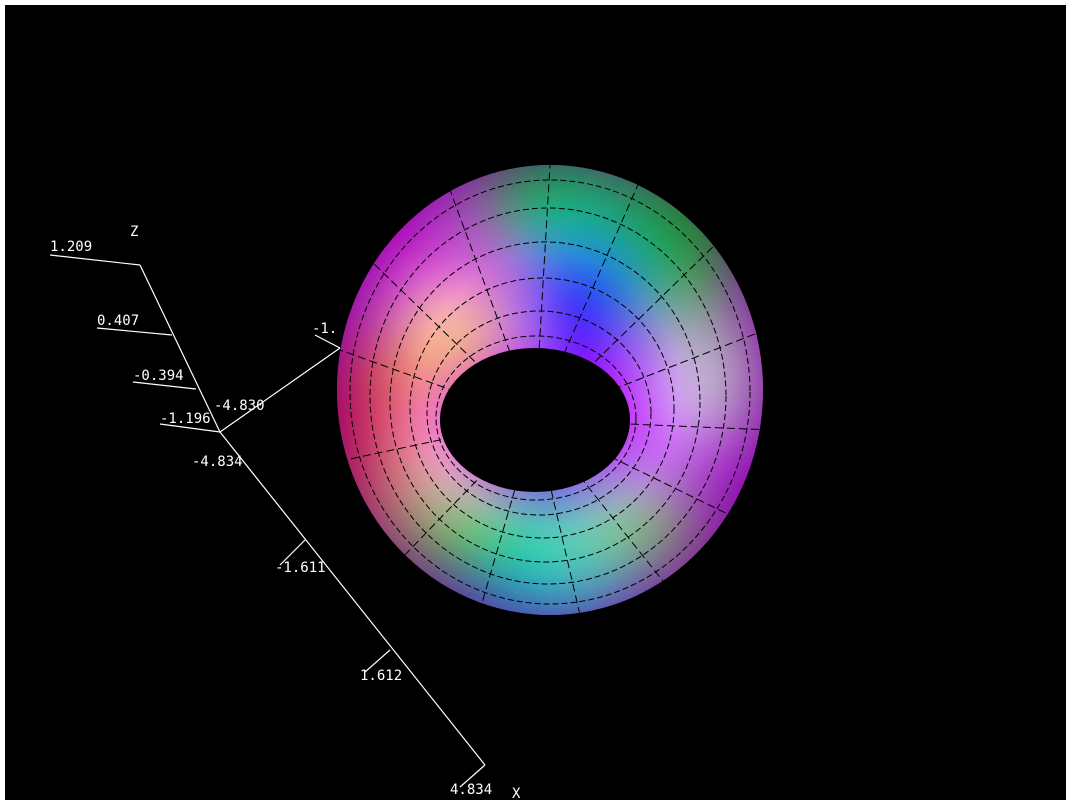  I want to click on x-tick-label: -1.611, so click(300, 568).